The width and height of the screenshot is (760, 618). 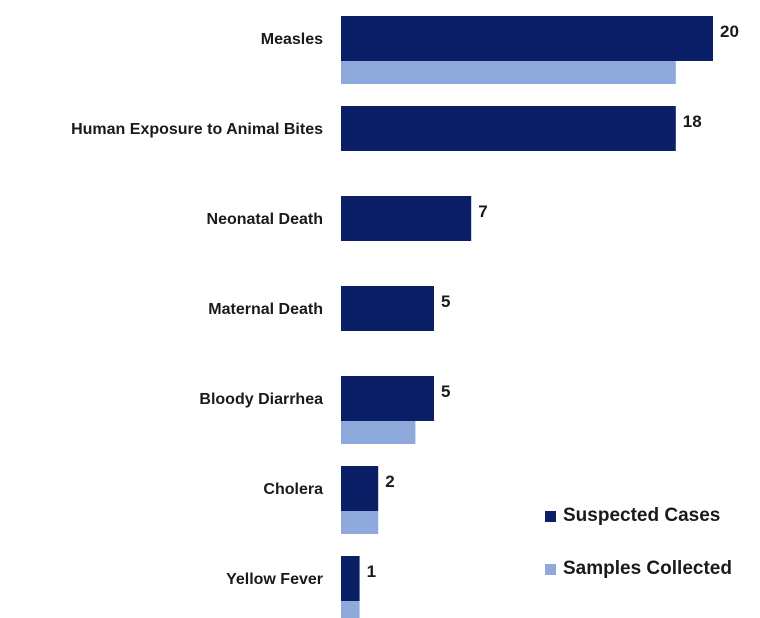 I want to click on data-label-human-exposure-to-animal-bites: 18, so click(x=692, y=121).